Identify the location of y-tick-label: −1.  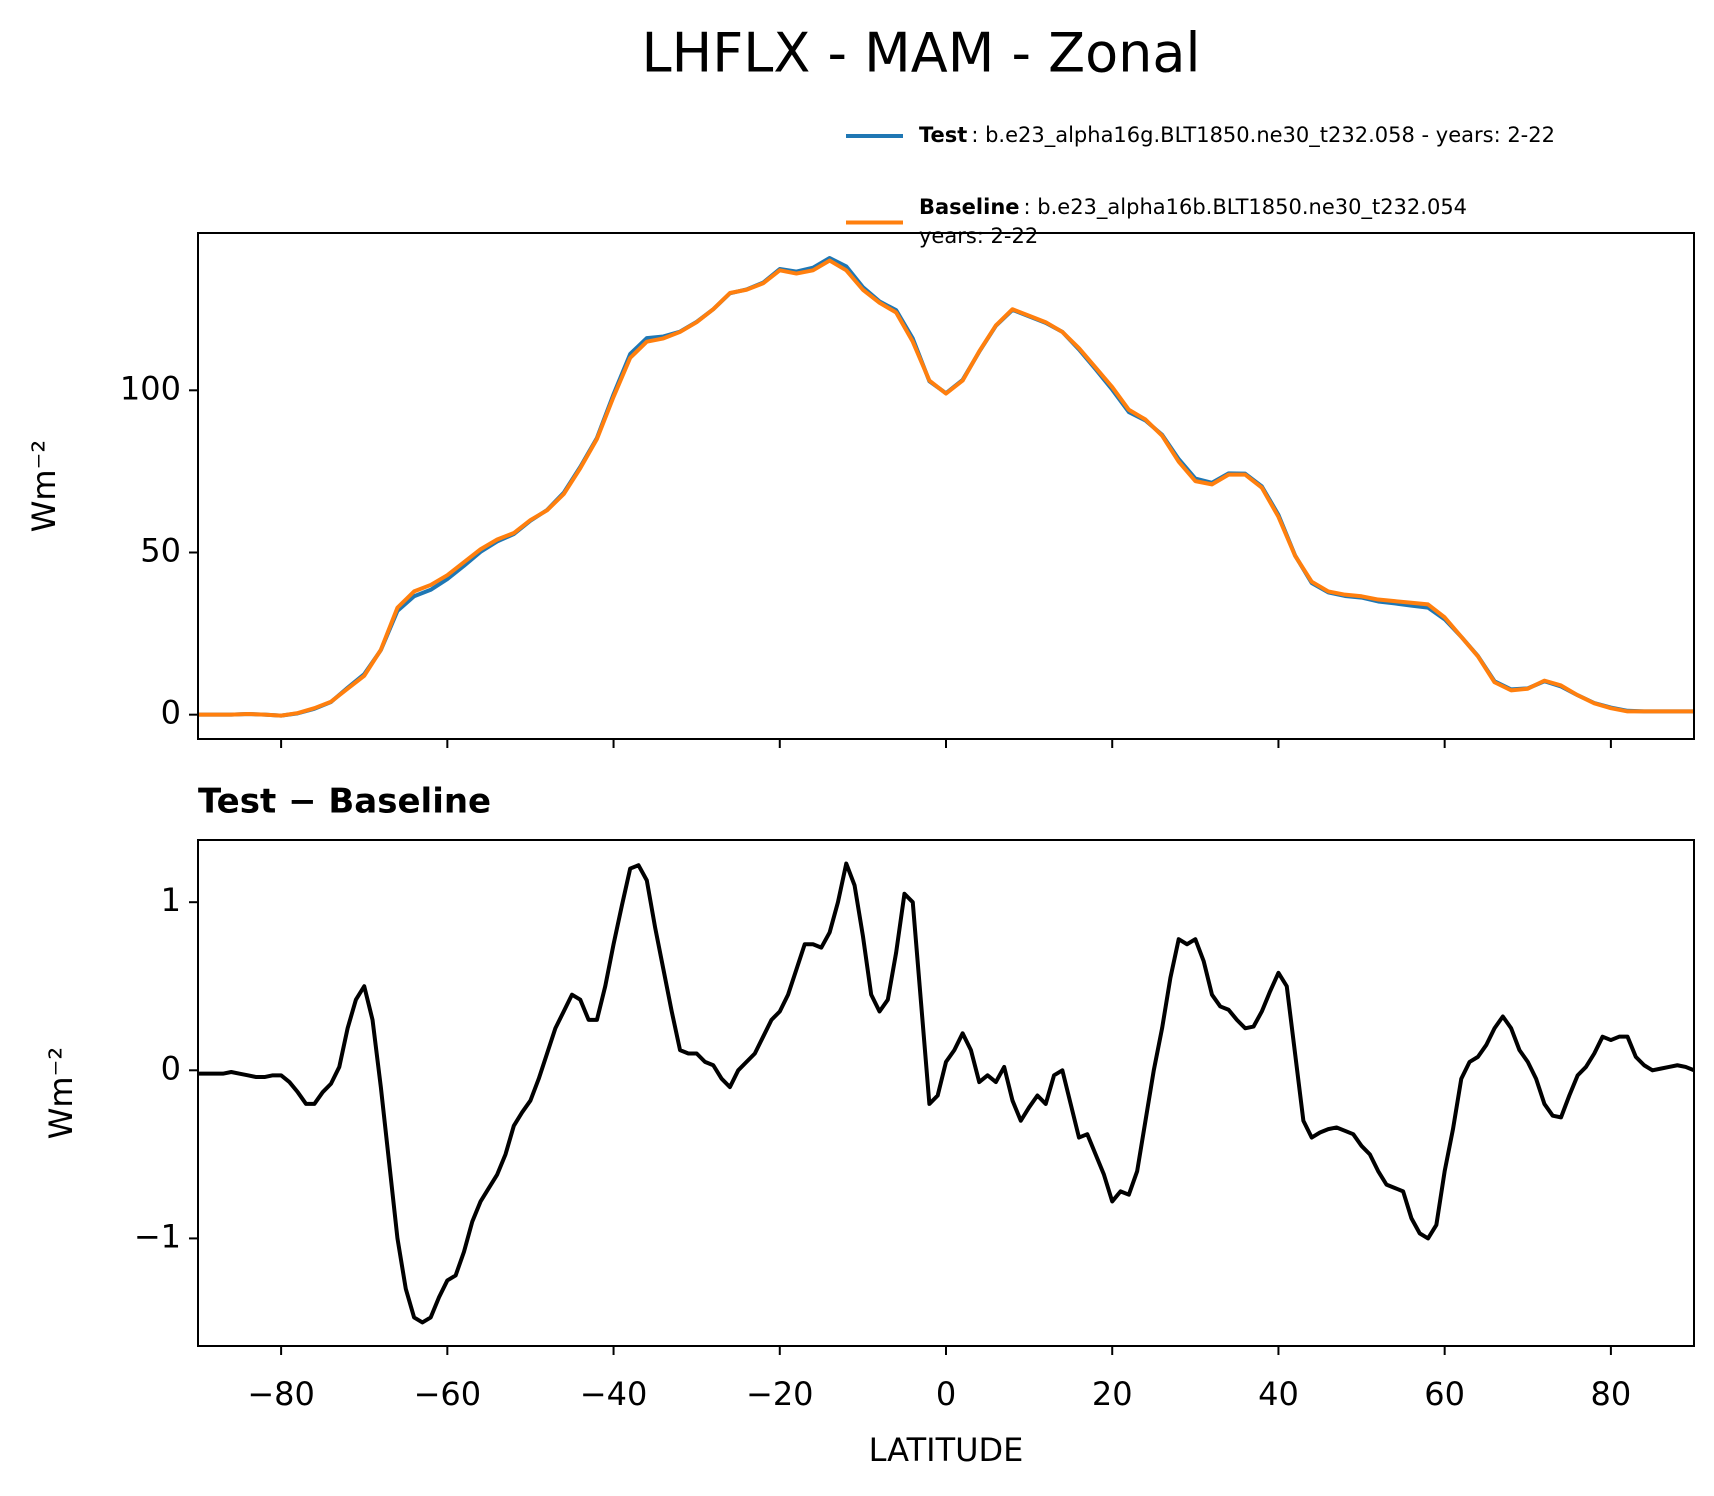
(157, 1236).